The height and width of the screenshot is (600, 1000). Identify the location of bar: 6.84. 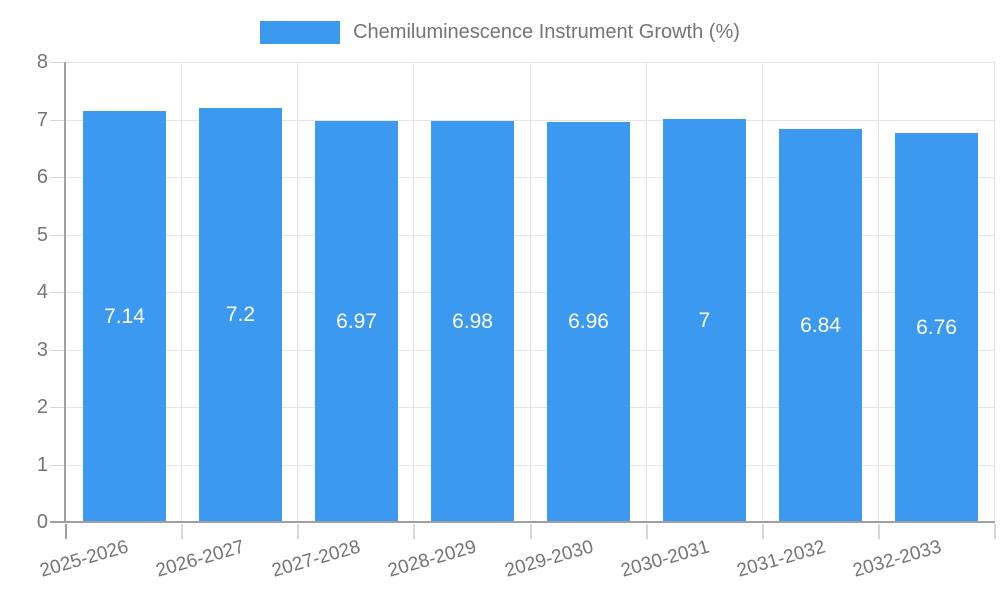
(820, 325).